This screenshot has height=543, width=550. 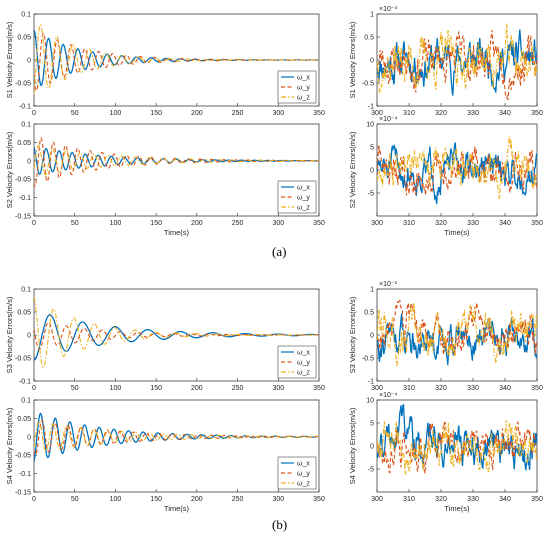 I want to click on y-exponent-label: ×10⁻⁴, so click(x=388, y=395).